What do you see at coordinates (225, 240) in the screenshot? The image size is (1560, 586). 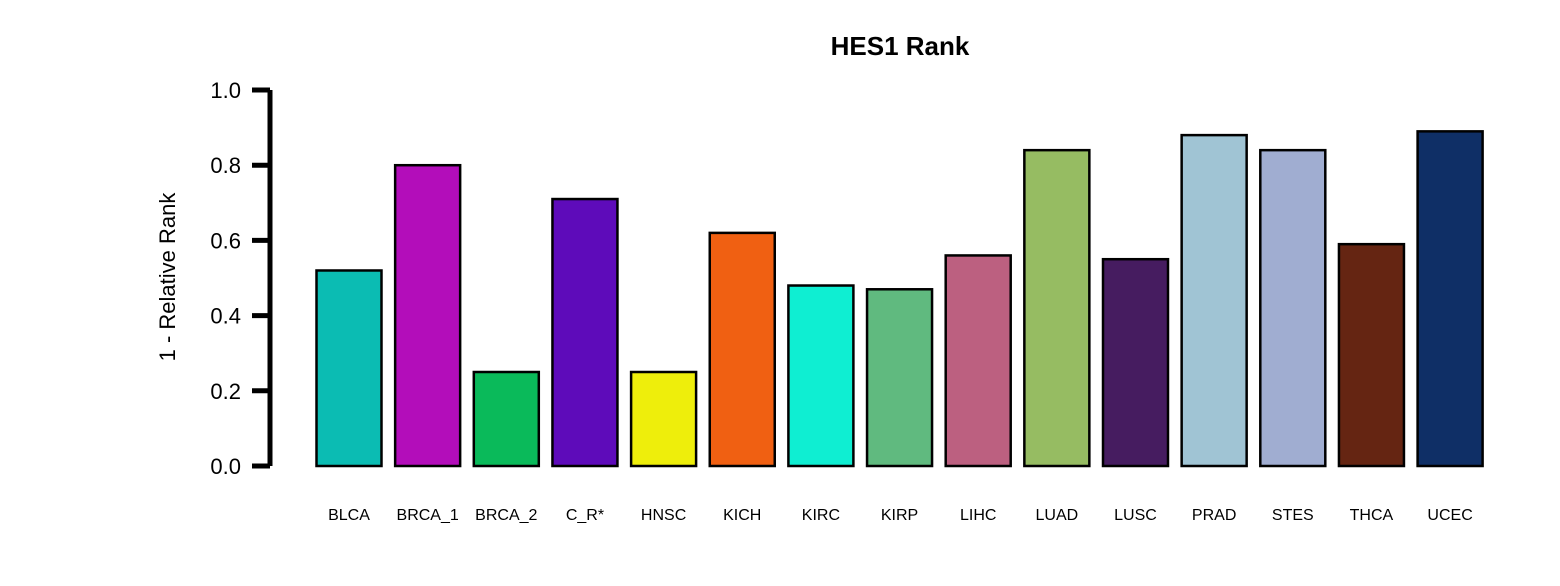 I see `y-tick-label: 0.6` at bounding box center [225, 240].